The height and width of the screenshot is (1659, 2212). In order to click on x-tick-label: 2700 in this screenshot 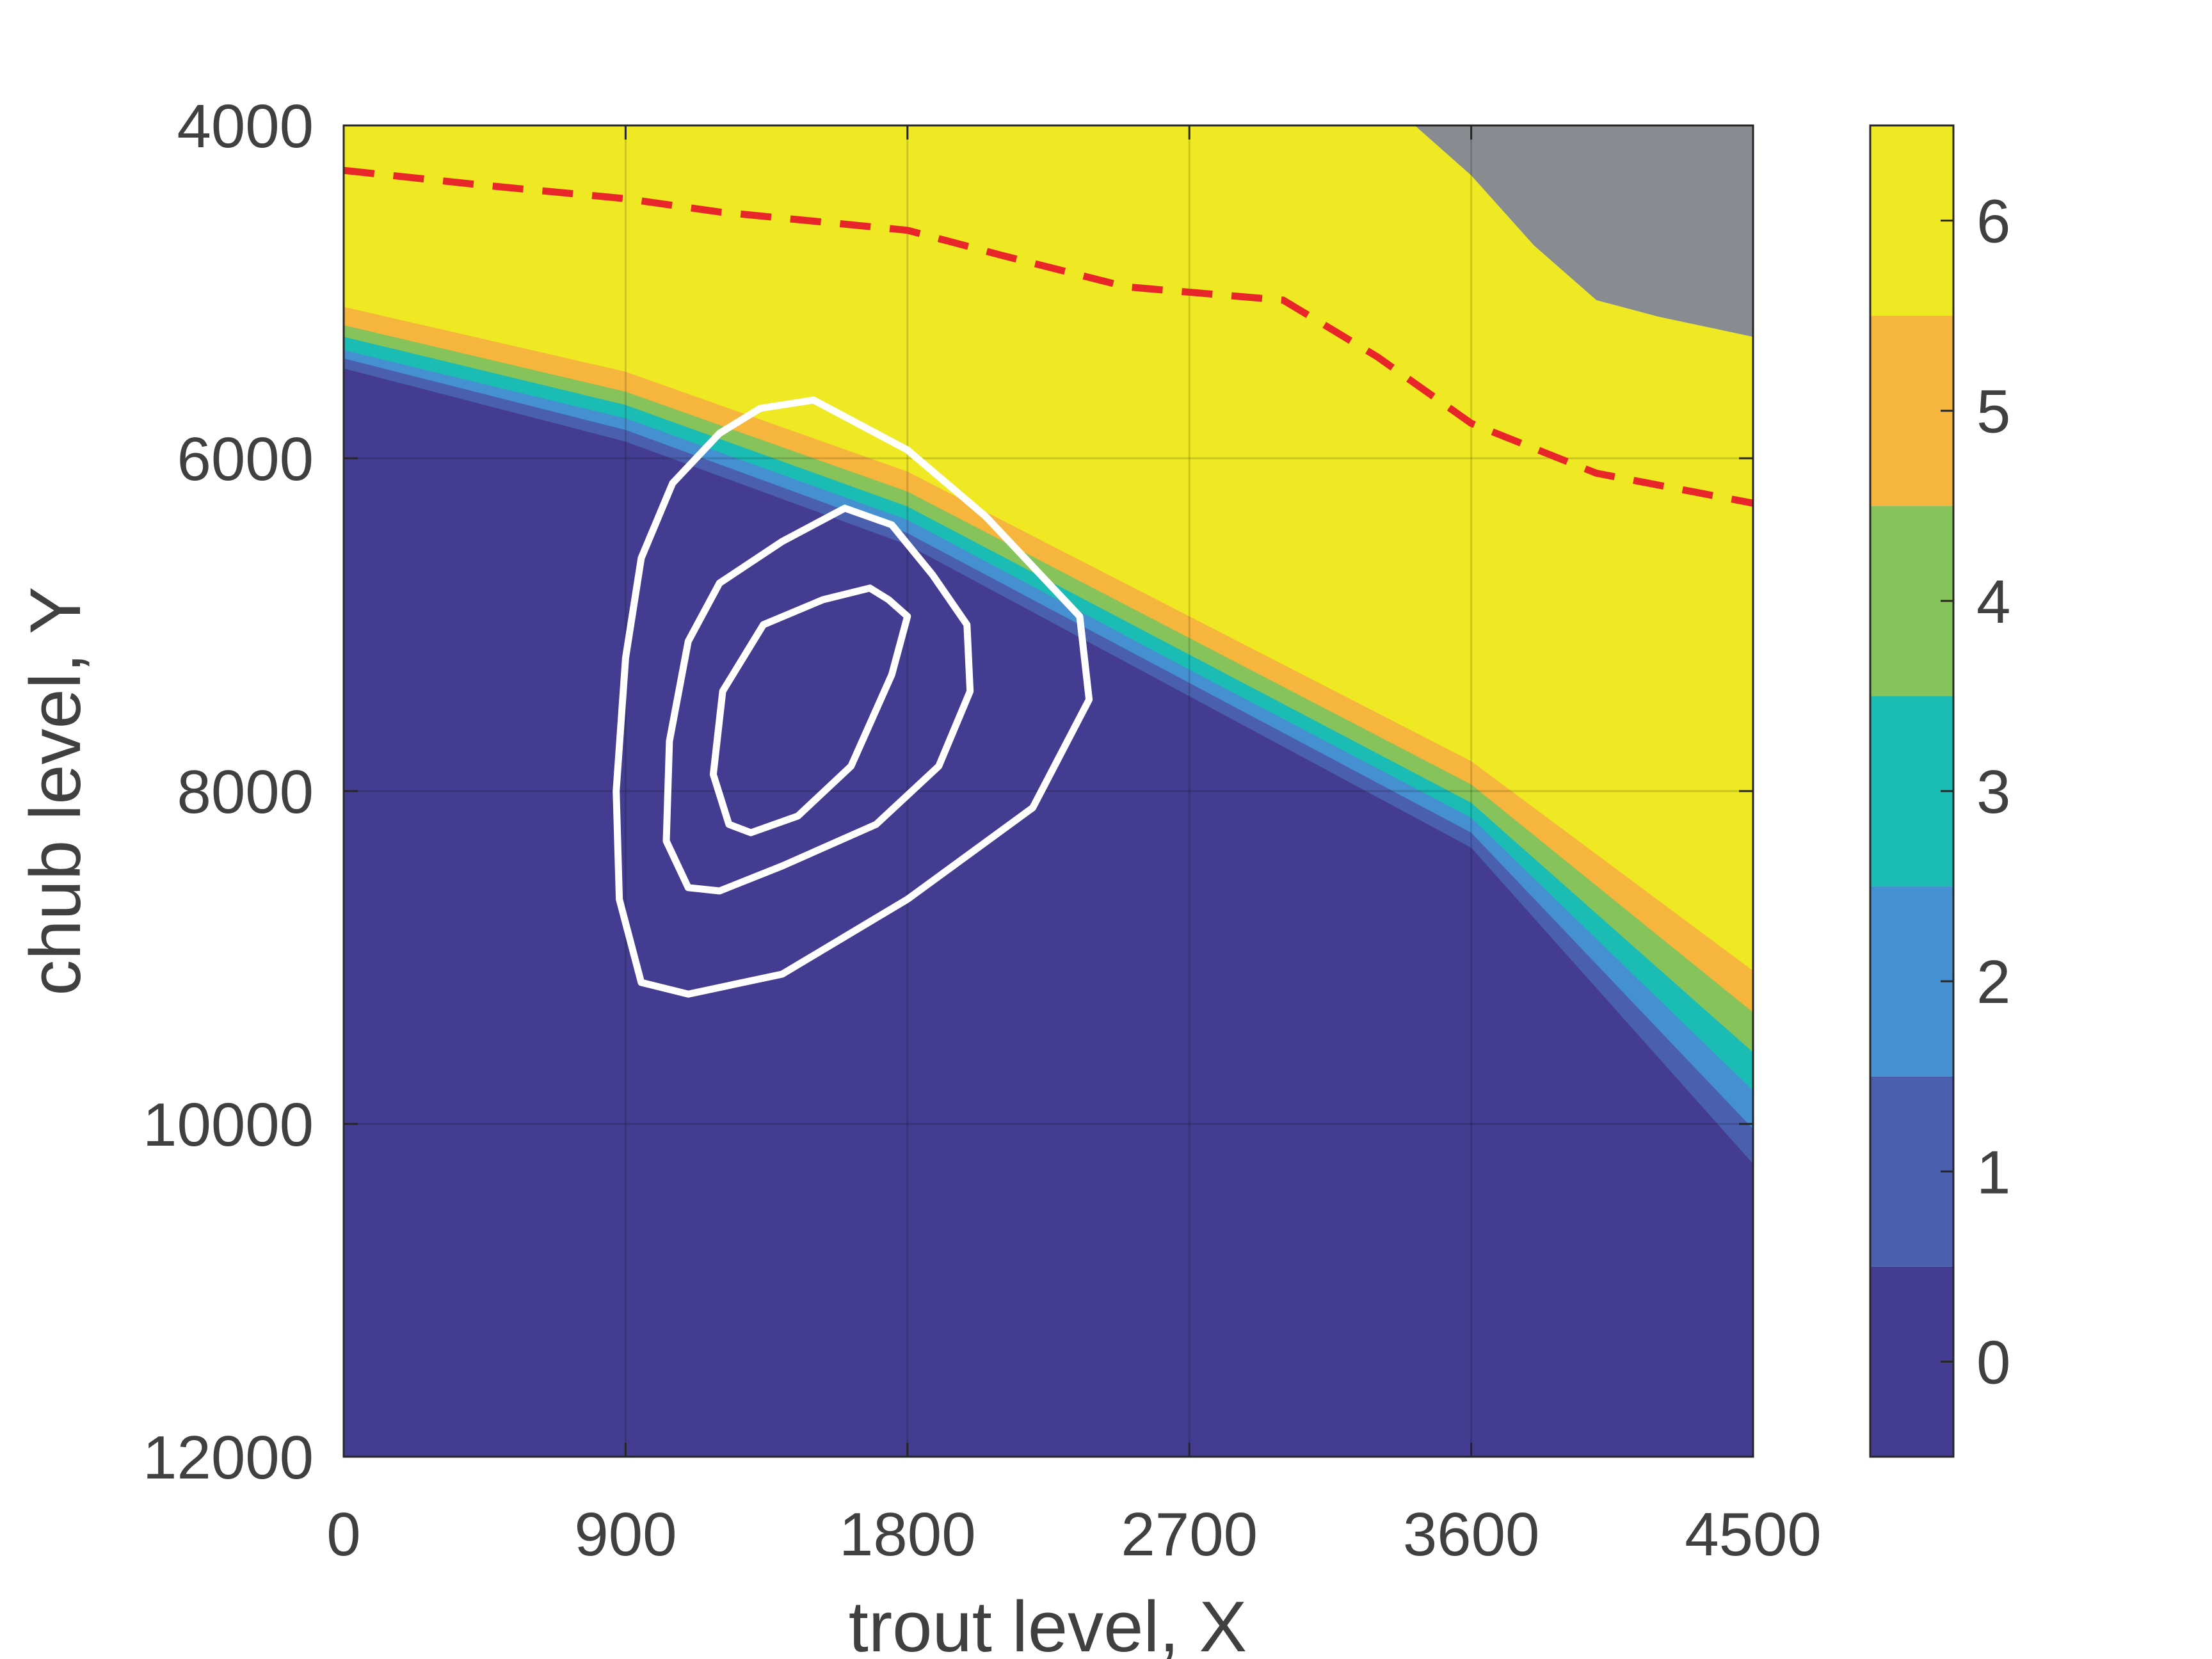, I will do `click(1189, 1534)`.